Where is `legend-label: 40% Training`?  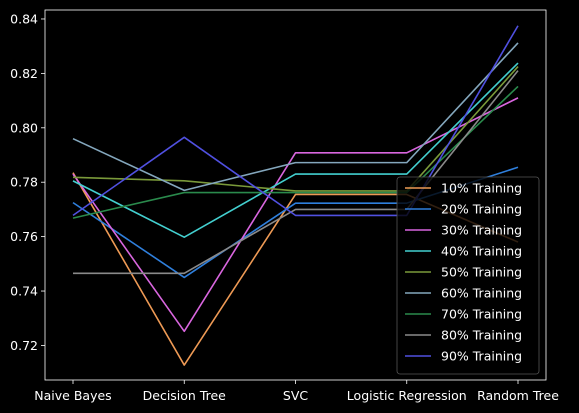
legend-label: 40% Training is located at coordinates (481, 251).